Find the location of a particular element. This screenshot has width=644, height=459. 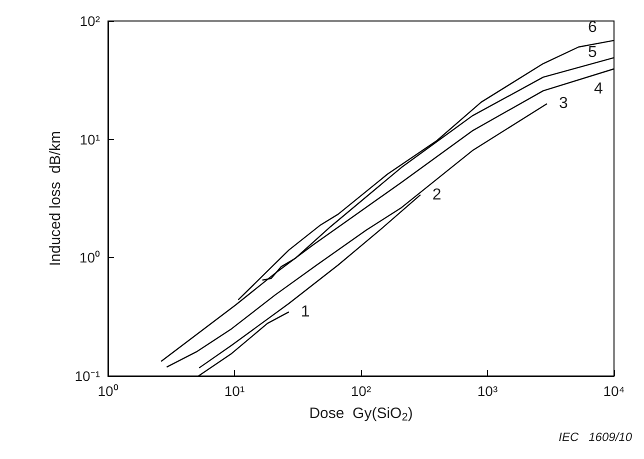

y-axis-title: Induced loss dB/km is located at coordinates (55, 198).